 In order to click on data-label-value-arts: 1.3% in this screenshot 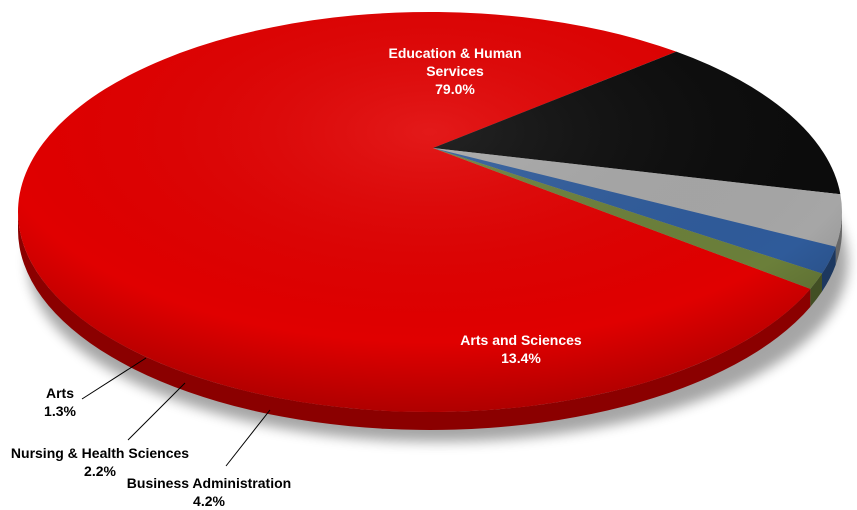, I will do `click(60, 411)`.